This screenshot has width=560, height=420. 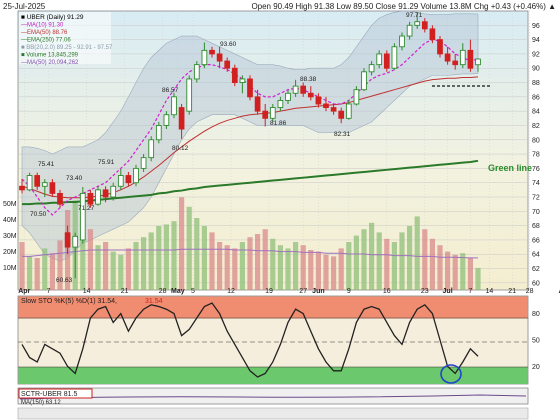 I want to click on price-tick-label: 90, so click(x=536, y=69).